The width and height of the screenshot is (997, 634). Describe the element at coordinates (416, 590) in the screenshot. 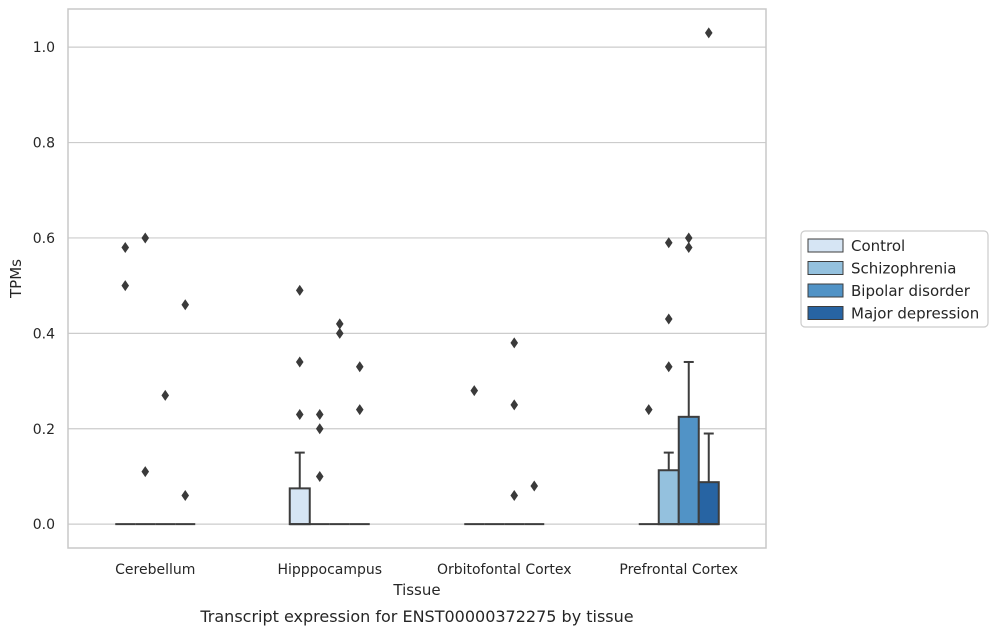

I see `x-axis-label: Tissue` at that location.